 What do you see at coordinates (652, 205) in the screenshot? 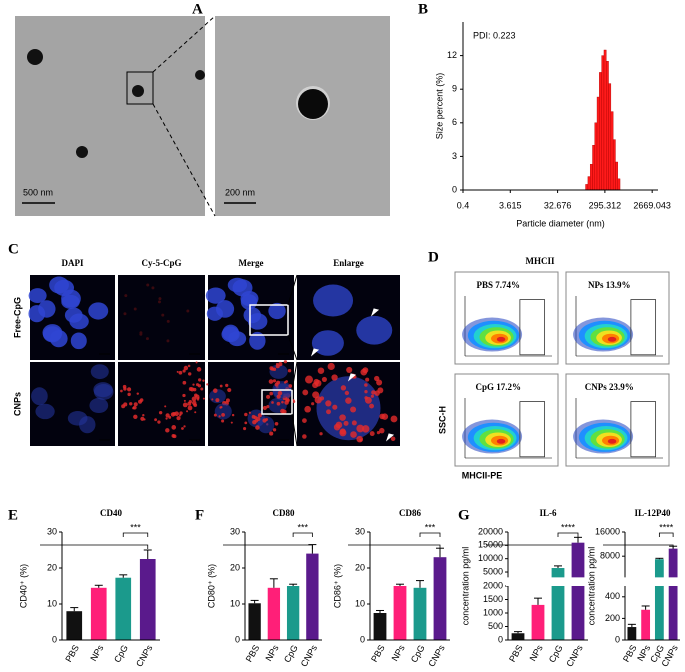
I see `x-tick-label: 2669.043` at bounding box center [652, 205].